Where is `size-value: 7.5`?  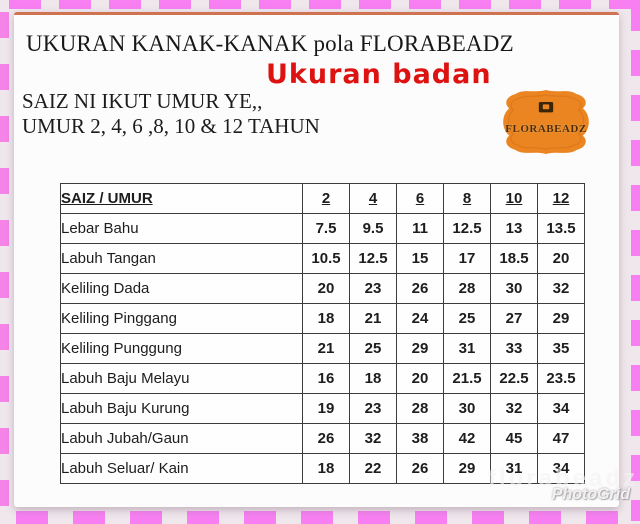
size-value: 7.5 is located at coordinates (326, 228).